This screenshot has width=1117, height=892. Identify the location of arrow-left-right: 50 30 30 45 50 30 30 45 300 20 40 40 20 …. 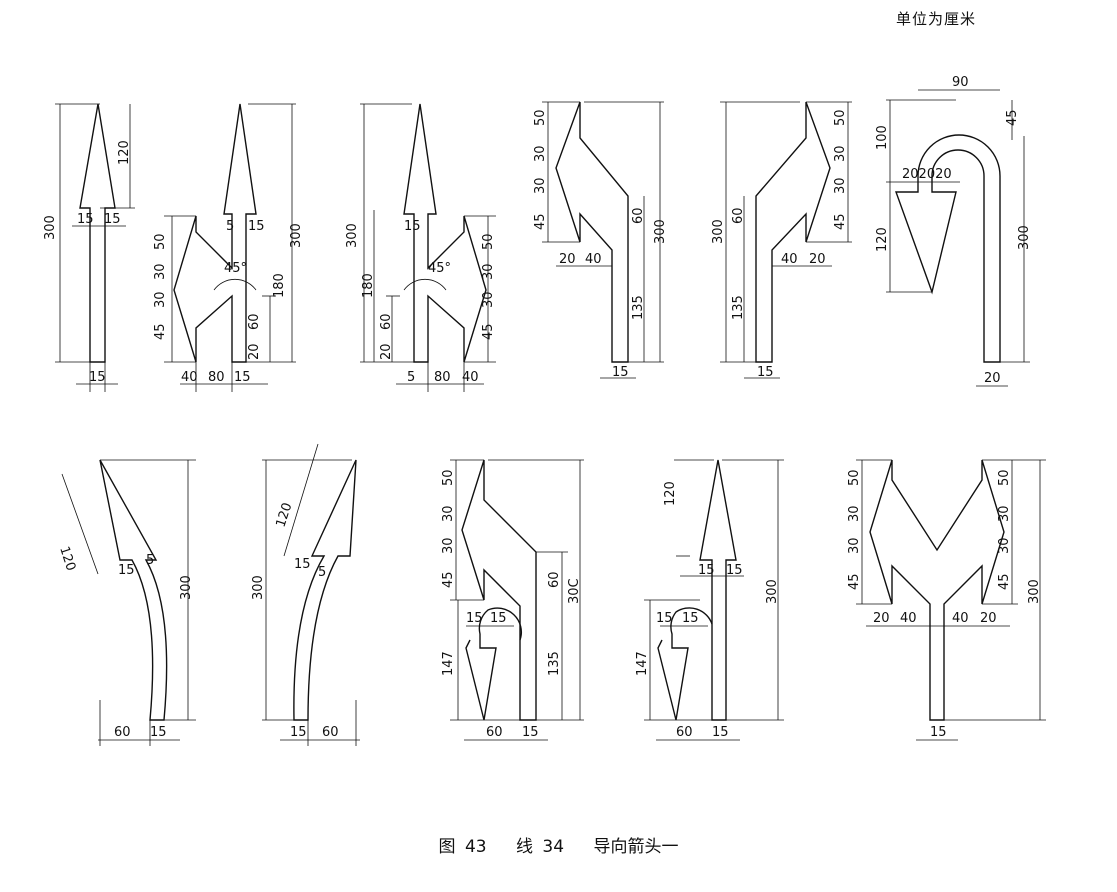
(946, 600).